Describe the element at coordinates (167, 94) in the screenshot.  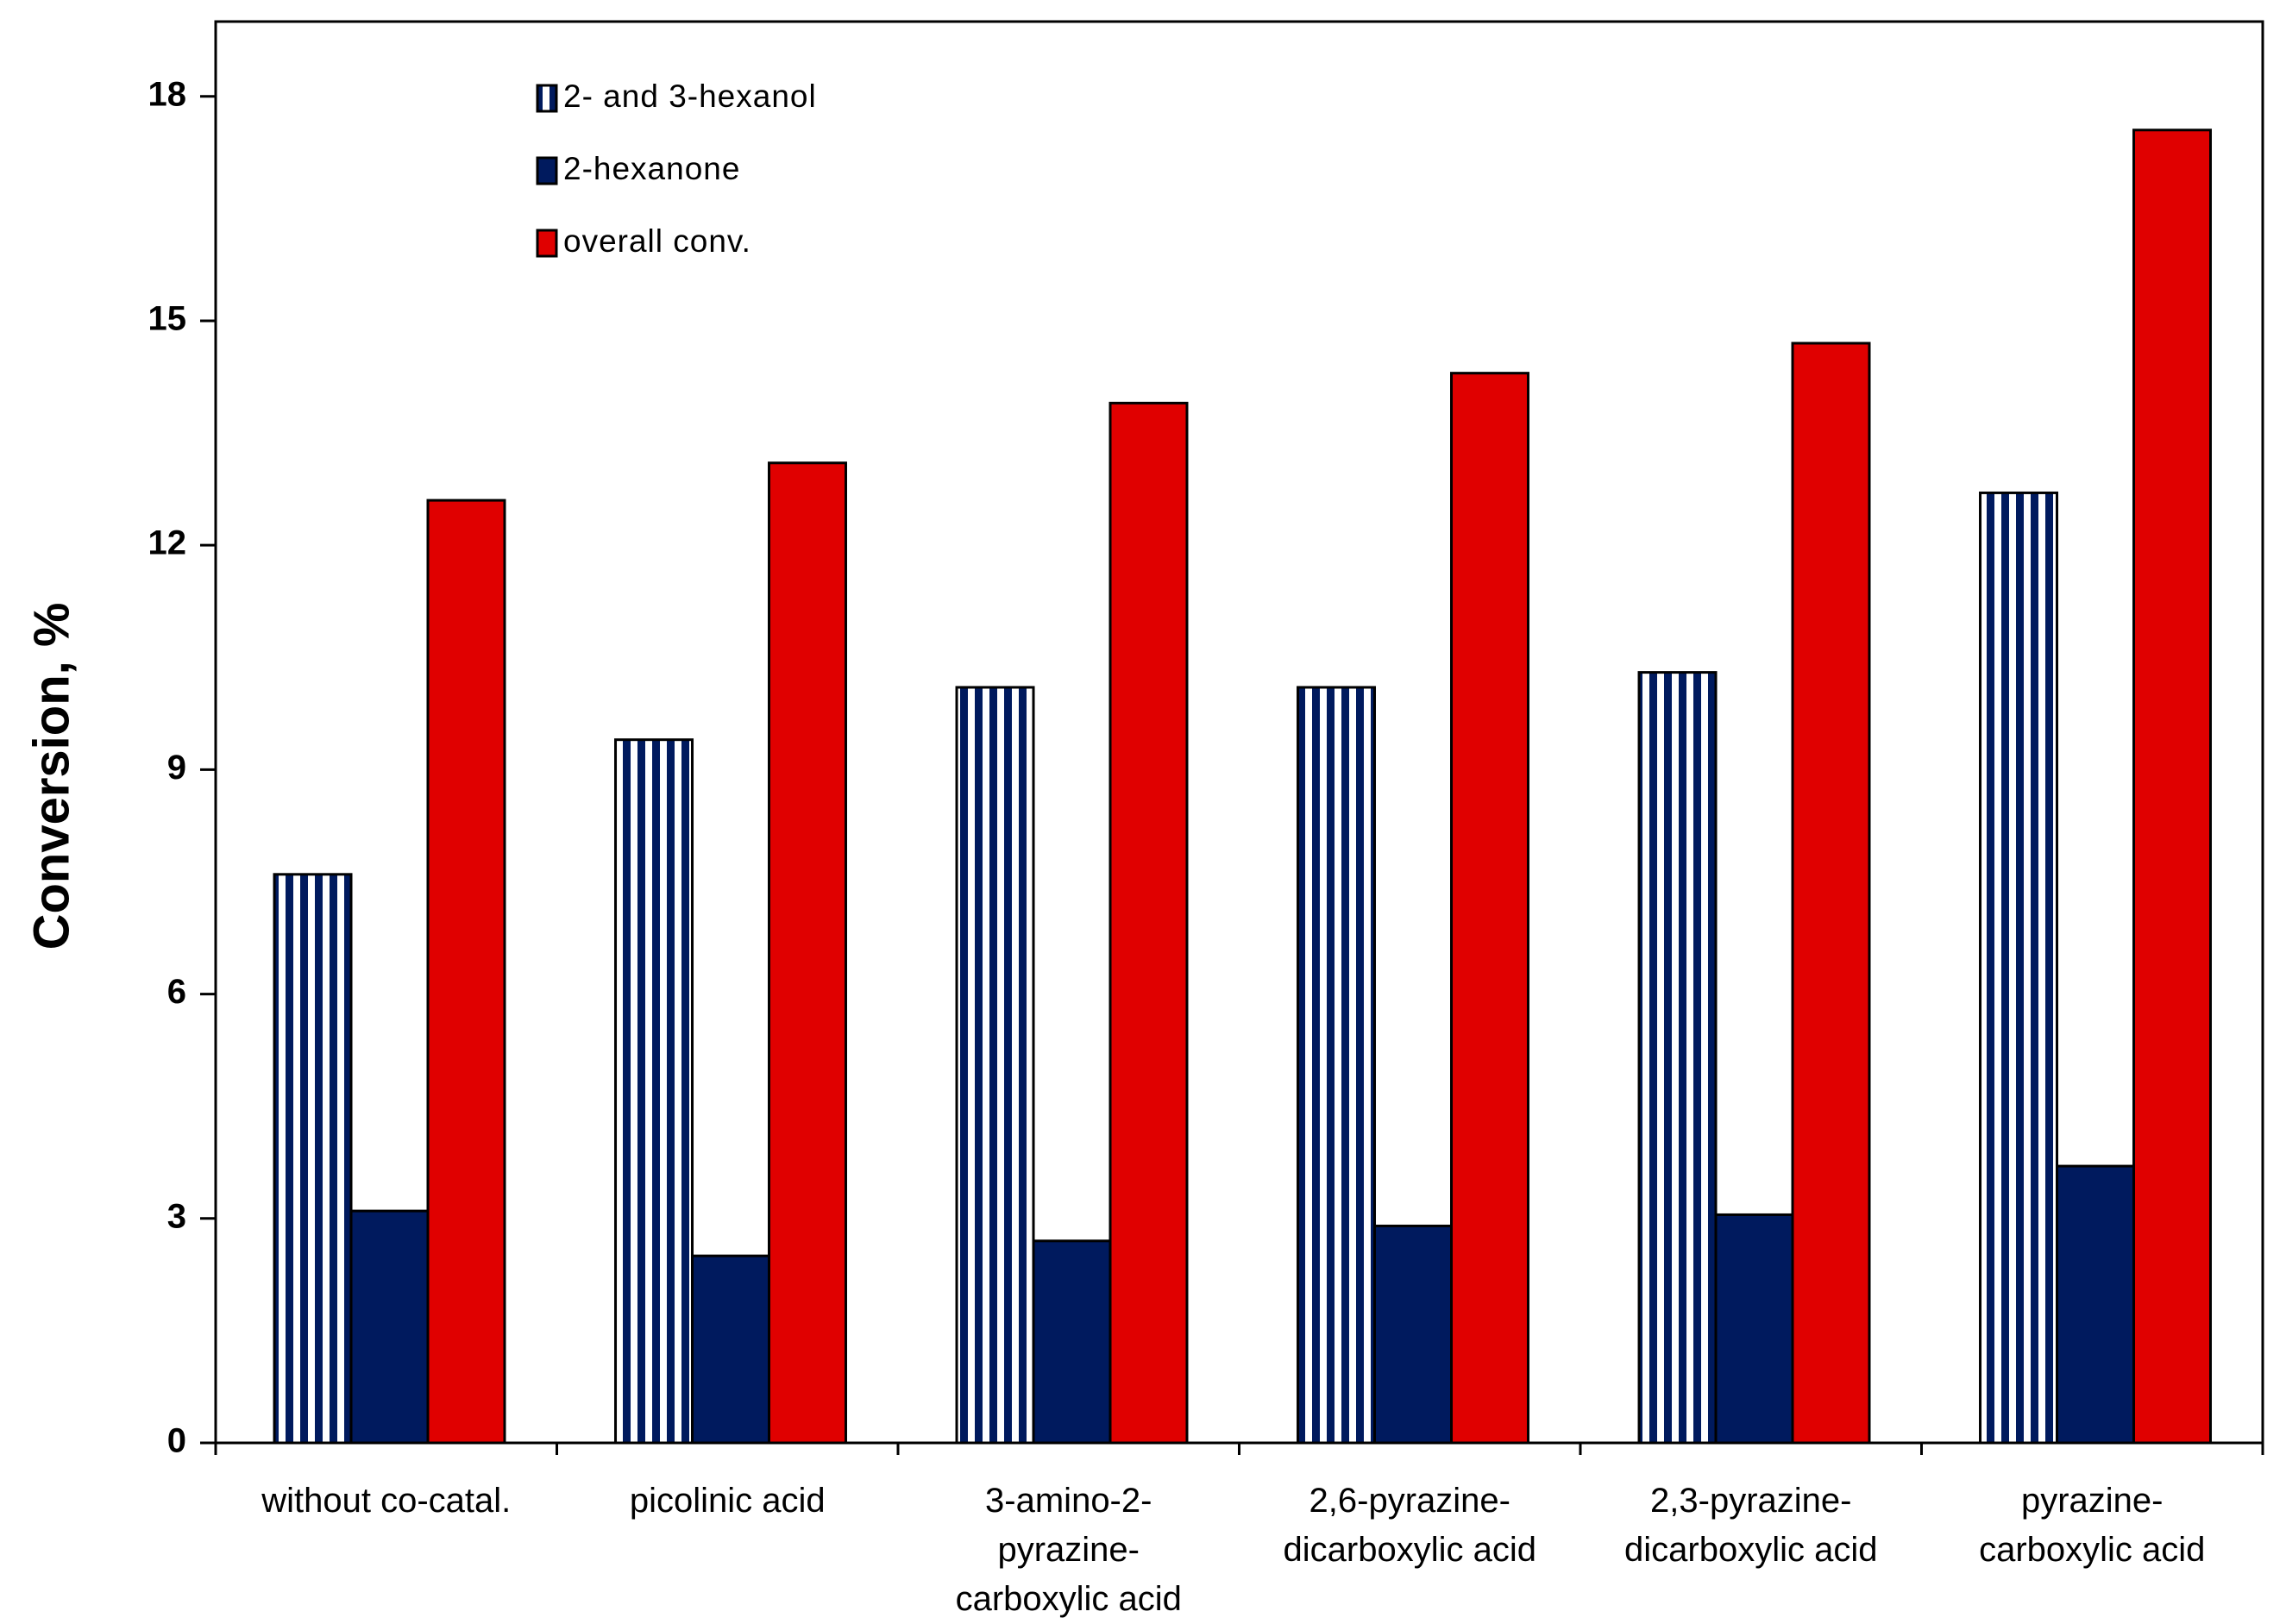
I see `y-tick-label: 18` at that location.